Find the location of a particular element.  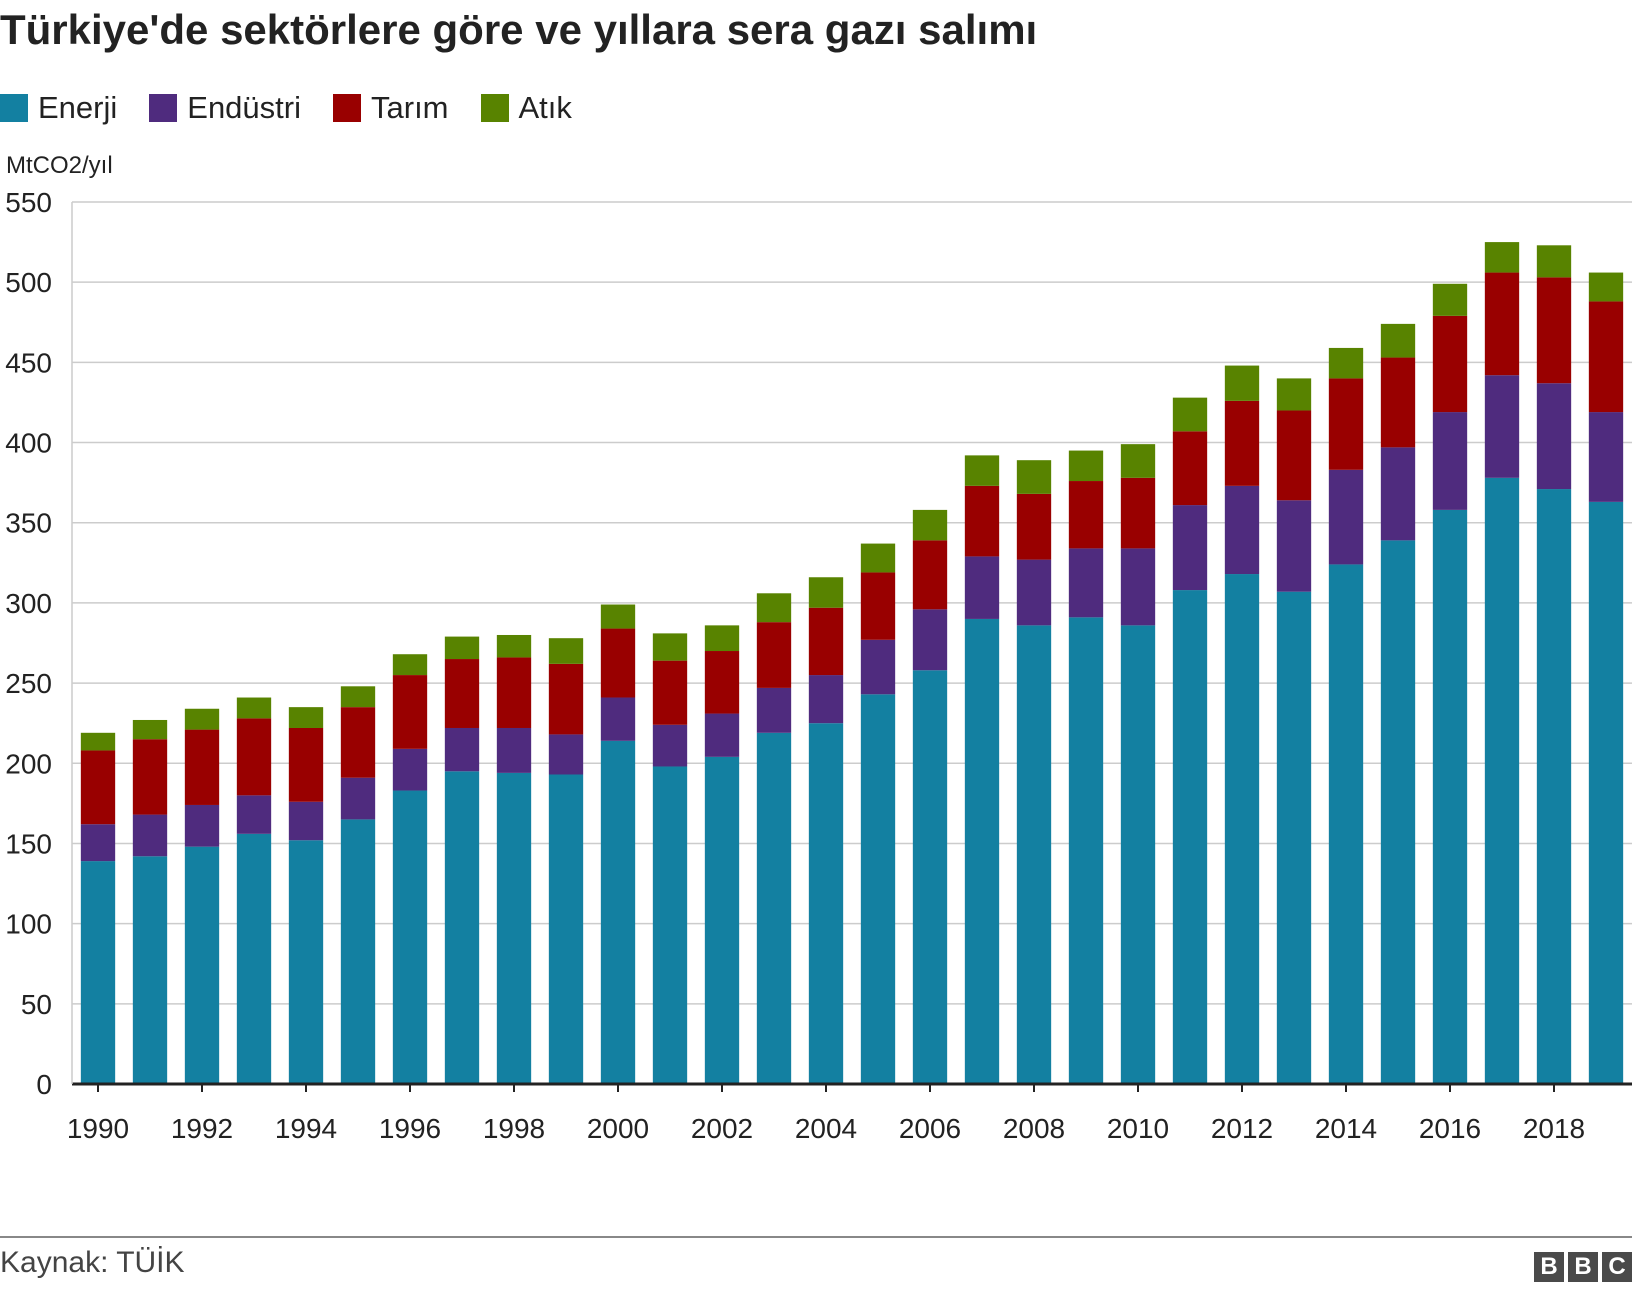

bar-enerji-2012 is located at coordinates (1242, 829).